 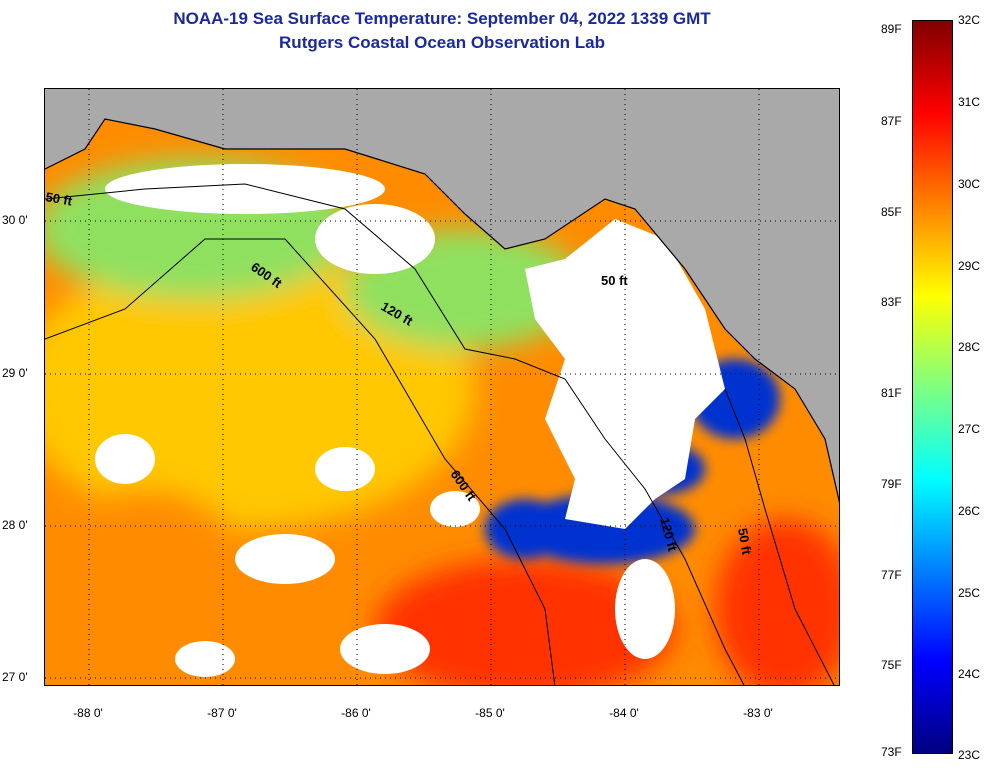 What do you see at coordinates (969, 184) in the screenshot?
I see `colorbar-c-label: 30C` at bounding box center [969, 184].